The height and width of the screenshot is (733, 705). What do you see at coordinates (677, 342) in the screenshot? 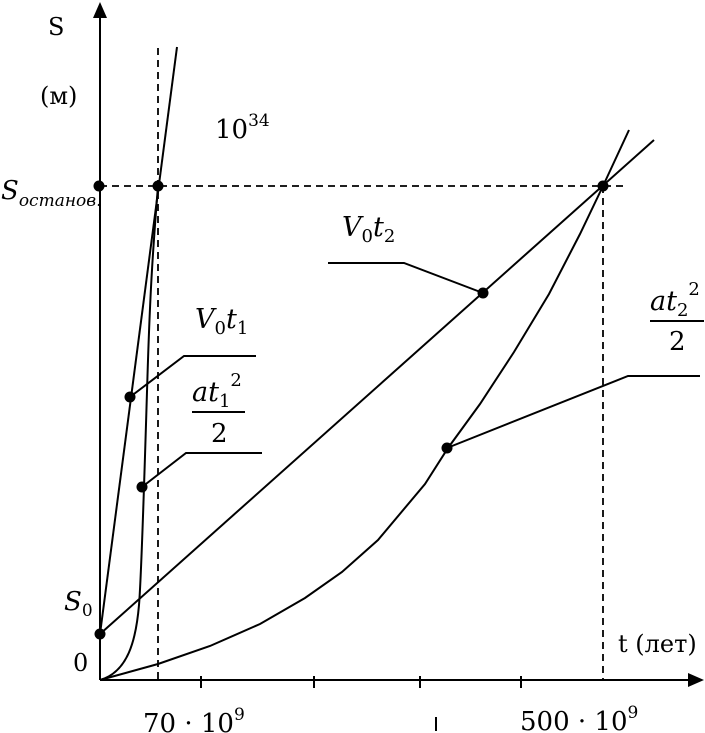
I see `at2-denominator: 2` at bounding box center [677, 342].